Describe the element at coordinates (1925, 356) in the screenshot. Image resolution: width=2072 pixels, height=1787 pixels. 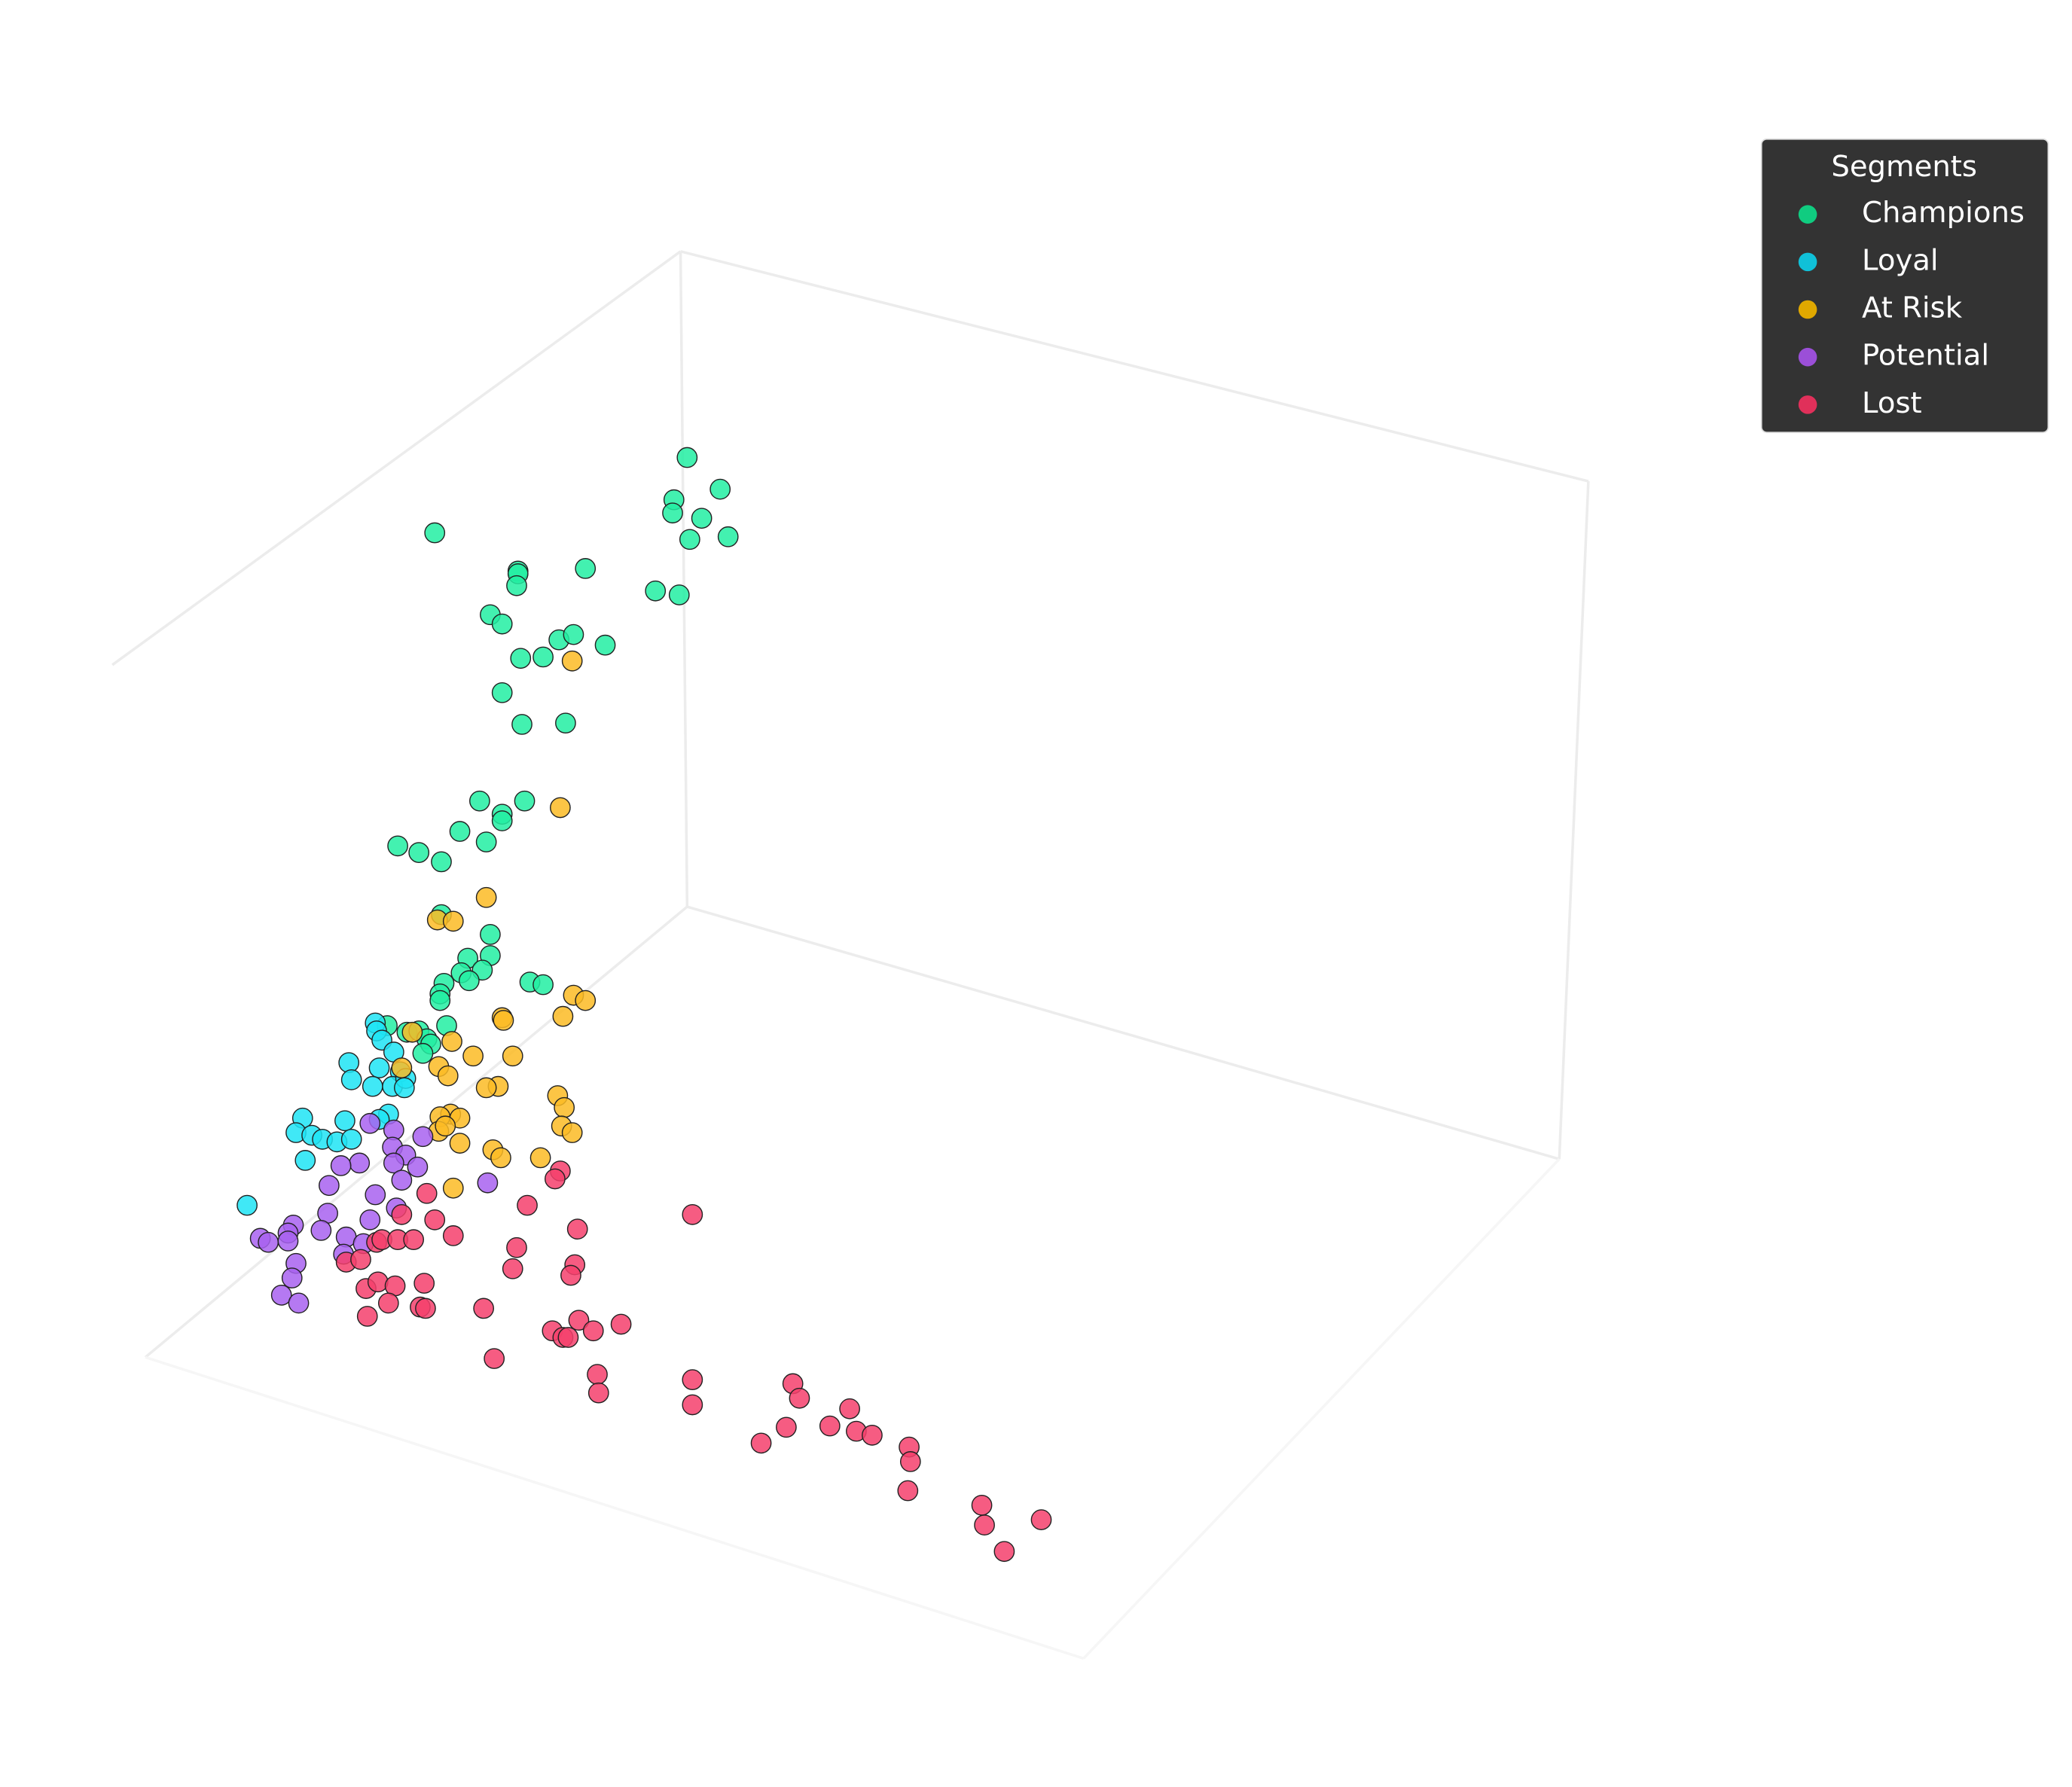
I see `legend-label: Potential` at that location.